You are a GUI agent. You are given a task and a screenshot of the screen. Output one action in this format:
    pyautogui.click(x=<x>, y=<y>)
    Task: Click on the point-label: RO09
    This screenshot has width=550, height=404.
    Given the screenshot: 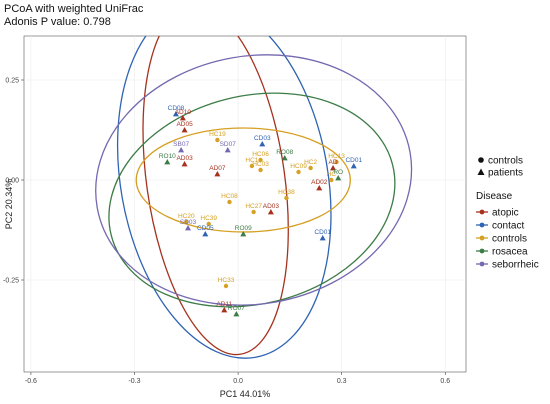 What is the action you would take?
    pyautogui.click(x=243, y=228)
    